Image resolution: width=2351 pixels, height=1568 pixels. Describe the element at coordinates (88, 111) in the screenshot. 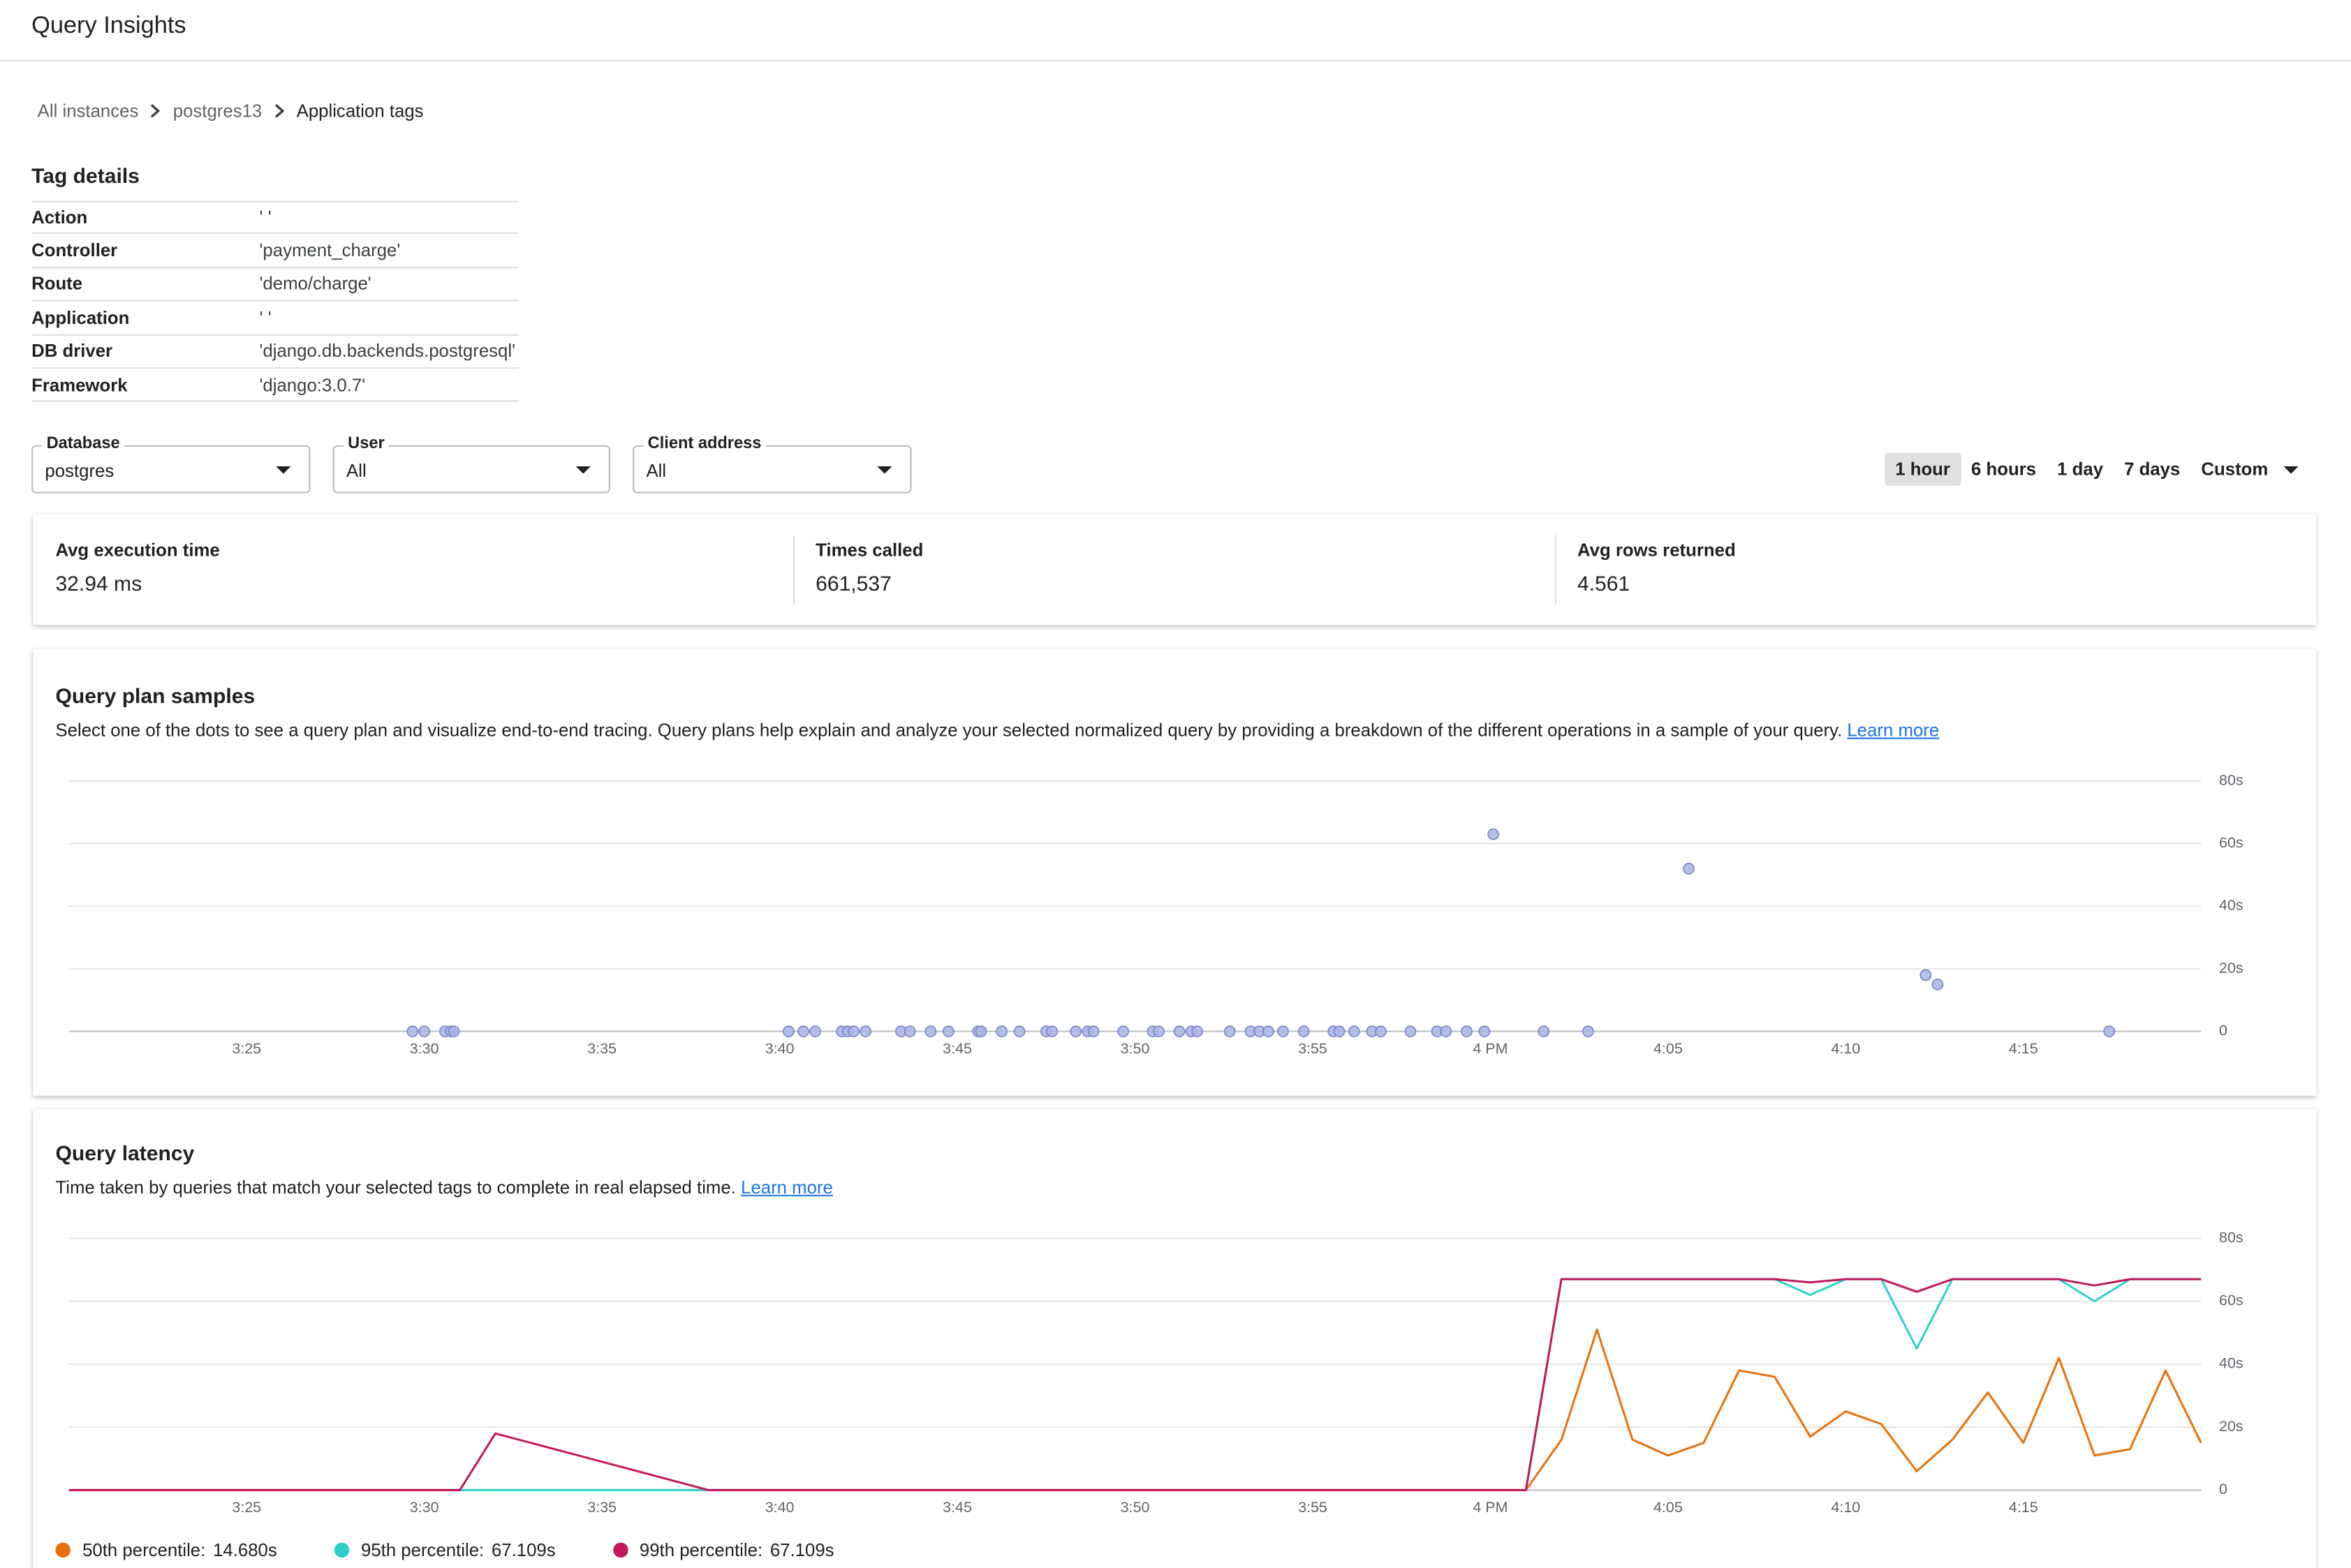

I see `breadcrumb-link: All instances` at that location.